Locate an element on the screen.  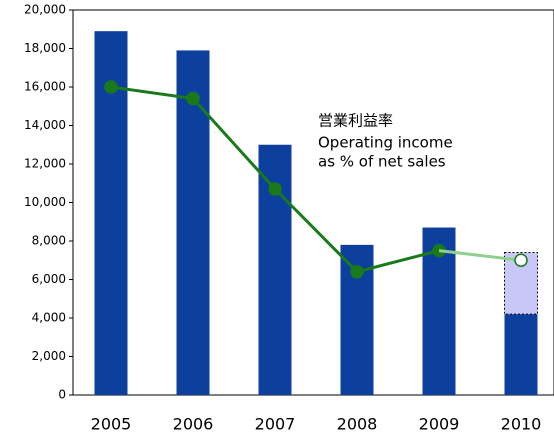
y-tick-label: 20,000 is located at coordinates (45, 10).